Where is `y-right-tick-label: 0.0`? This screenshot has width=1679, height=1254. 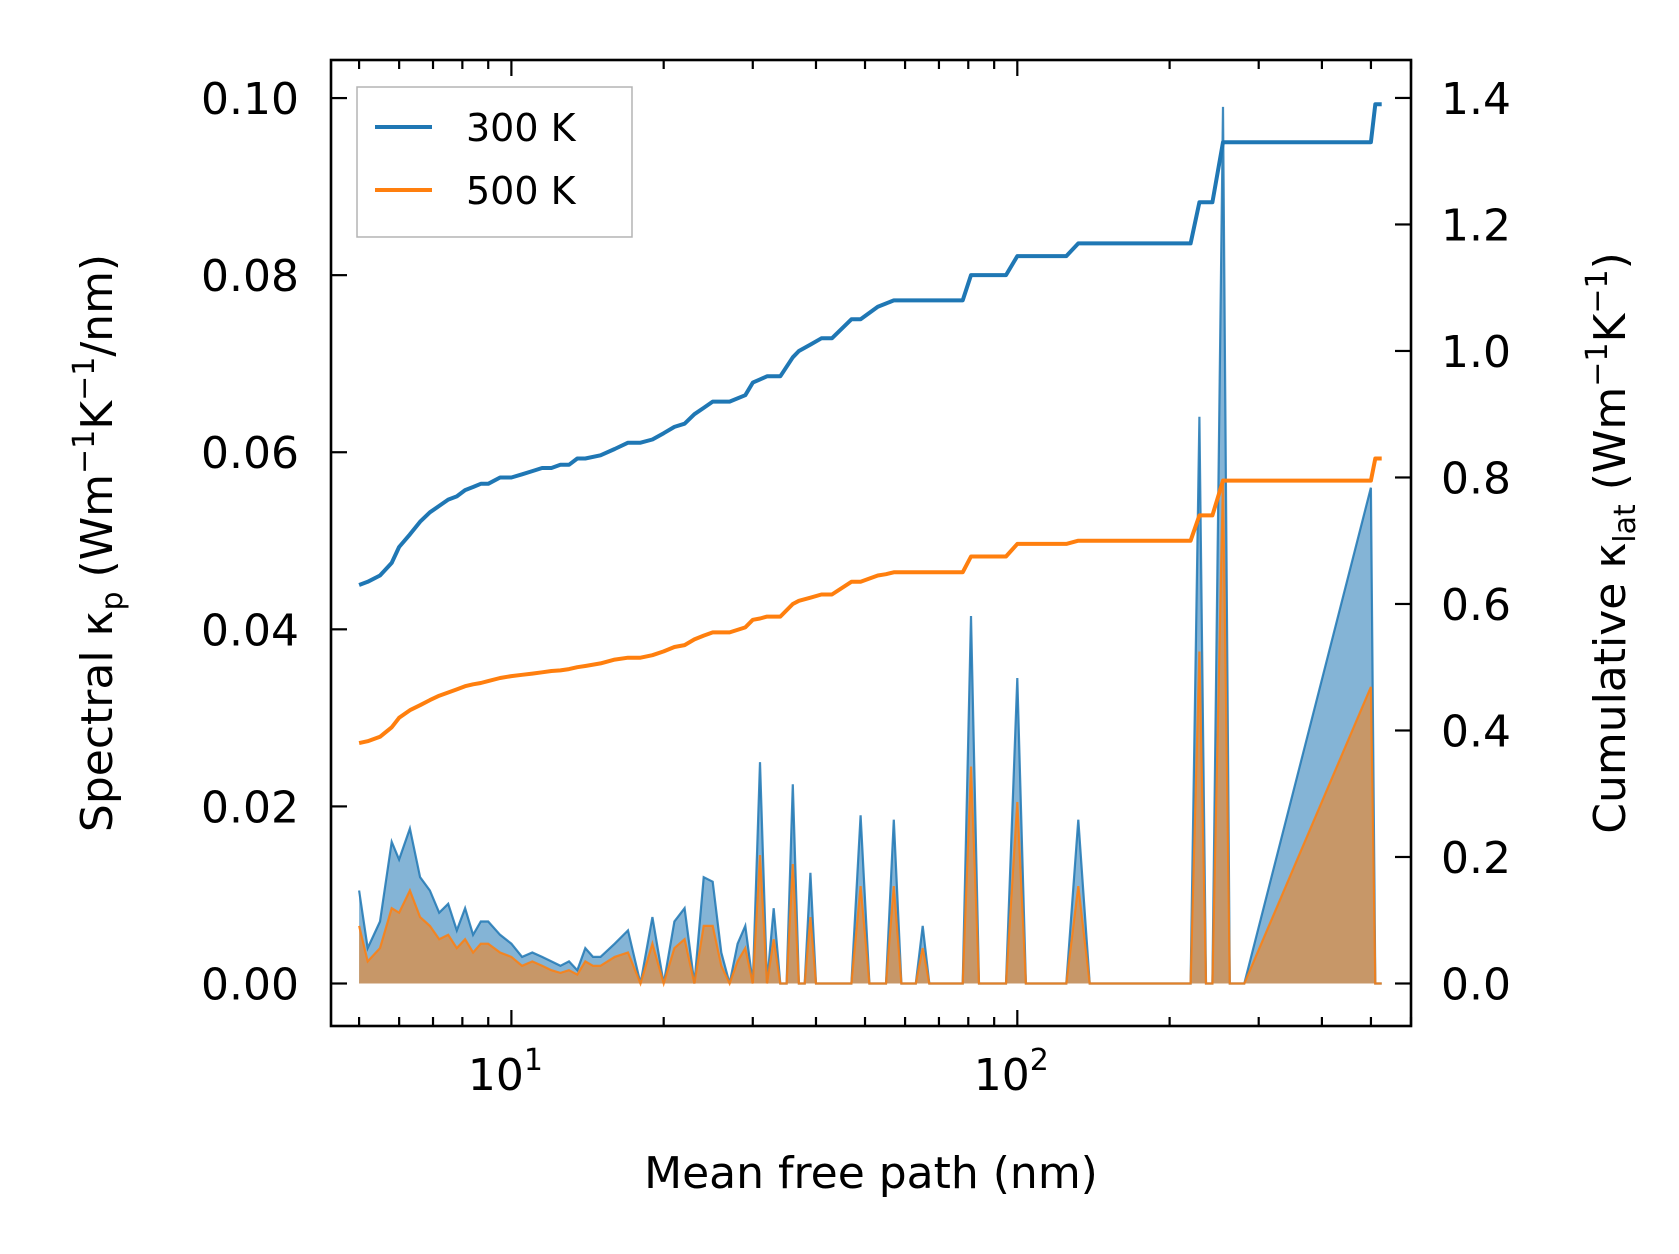 y-right-tick-label: 0.0 is located at coordinates (1476, 984).